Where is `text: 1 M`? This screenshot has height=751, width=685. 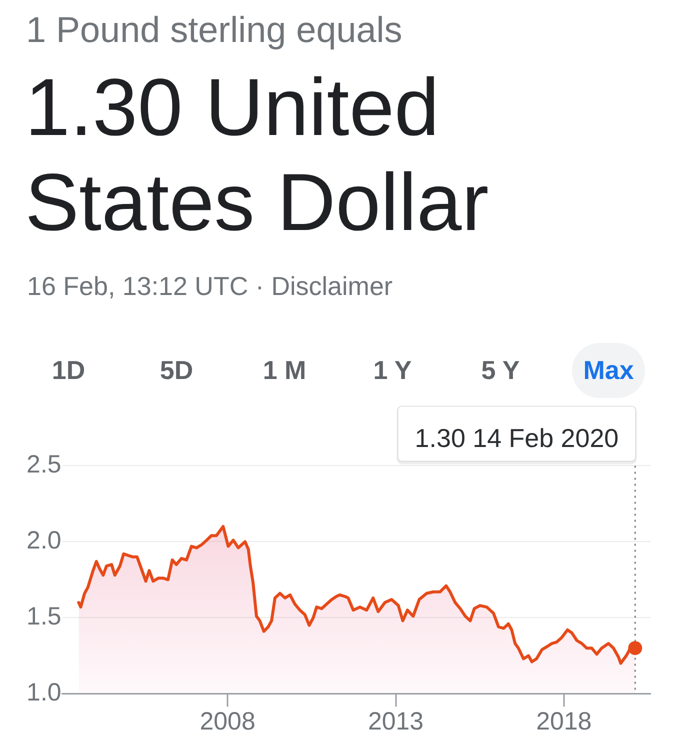
text: 1 M is located at coordinates (284, 370).